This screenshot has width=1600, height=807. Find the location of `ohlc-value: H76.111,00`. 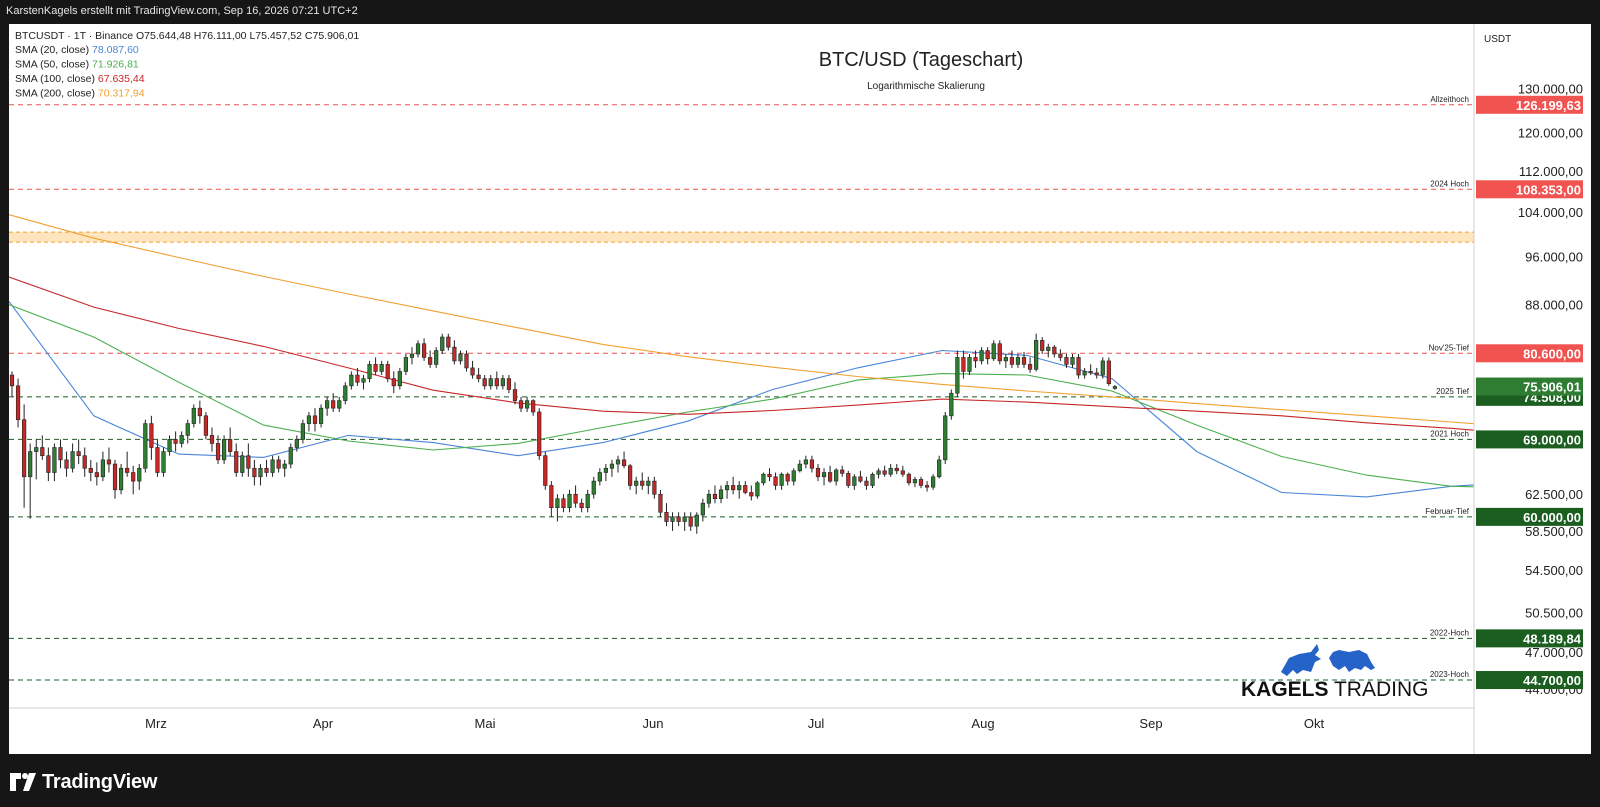

ohlc-value: H76.111,00 is located at coordinates (222, 36).